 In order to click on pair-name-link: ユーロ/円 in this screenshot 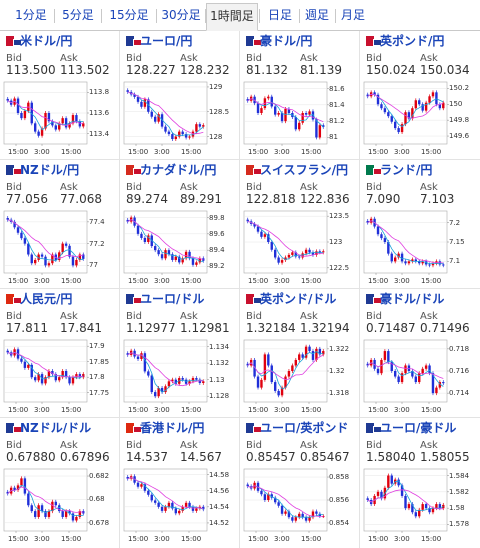, I will do `click(166, 41)`.